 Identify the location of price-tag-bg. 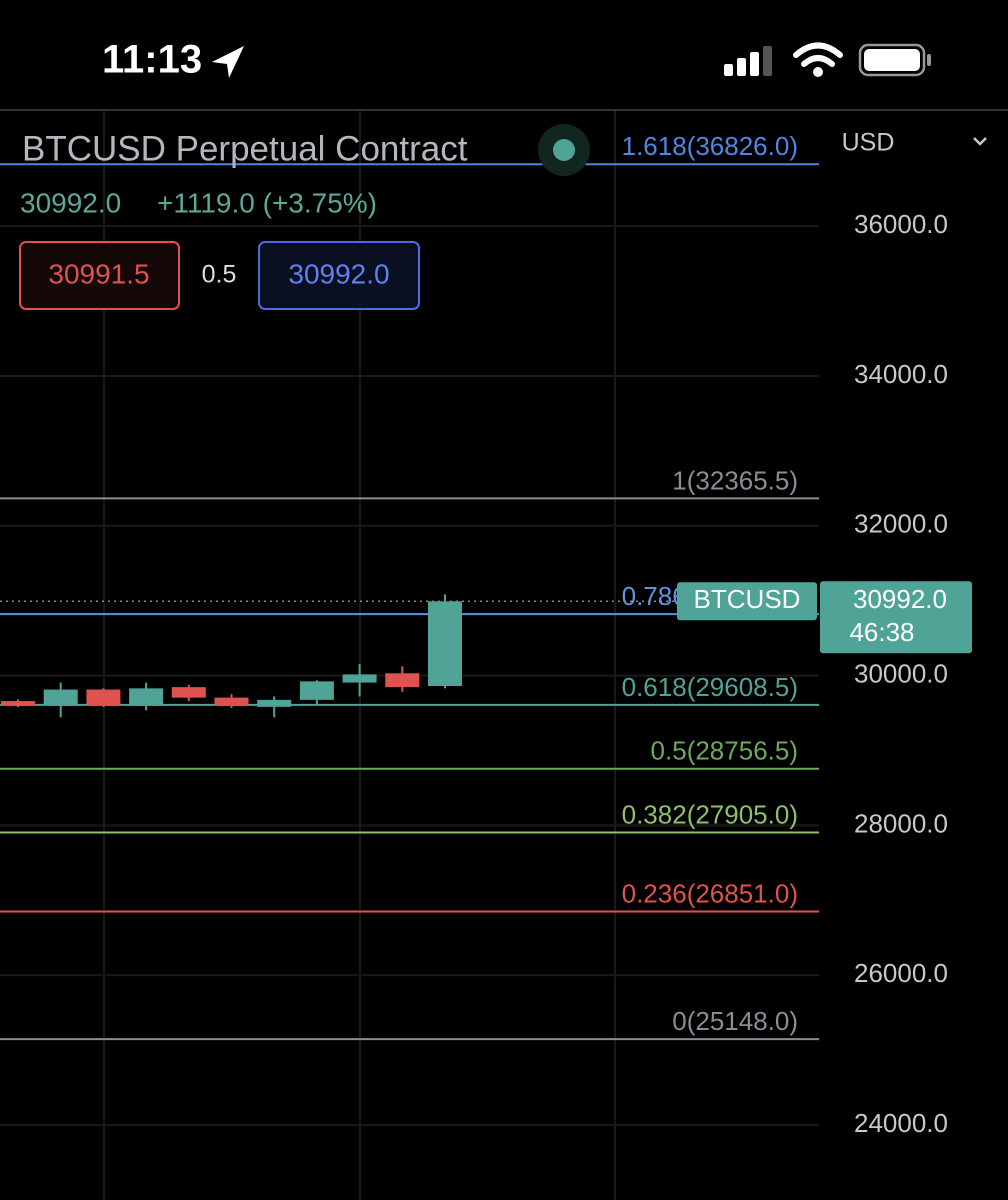
(896, 617).